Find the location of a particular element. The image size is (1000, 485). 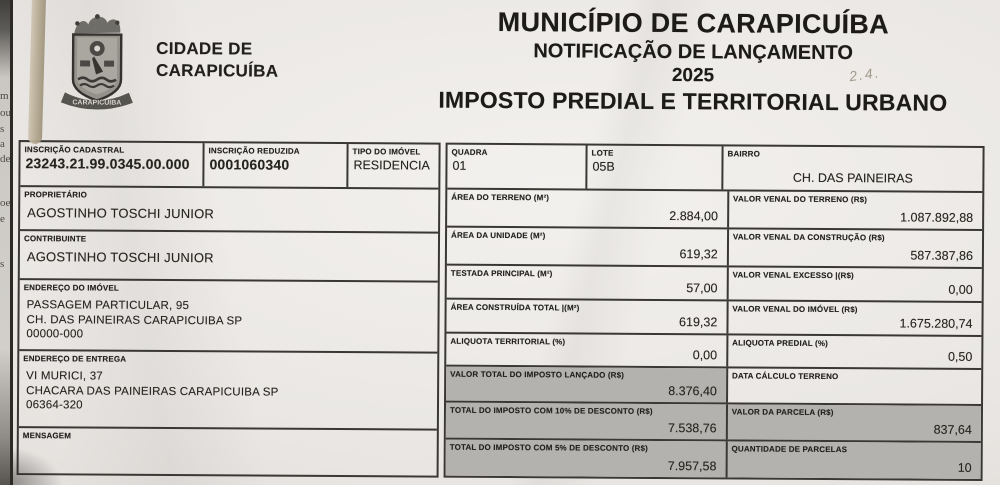

field-label: BAIRRO is located at coordinates (744, 154).